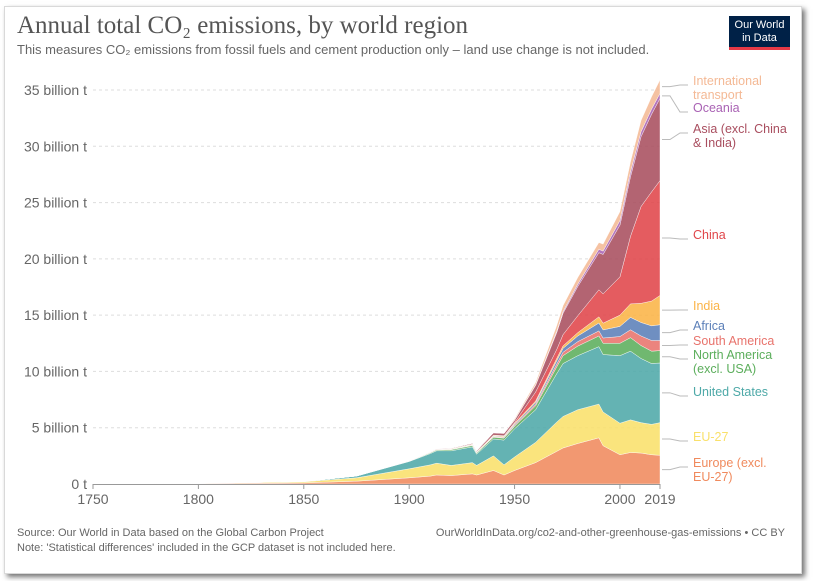 The height and width of the screenshot is (581, 816). Describe the element at coordinates (759, 25) in the screenshot. I see `logo-line-1: Our World` at that location.